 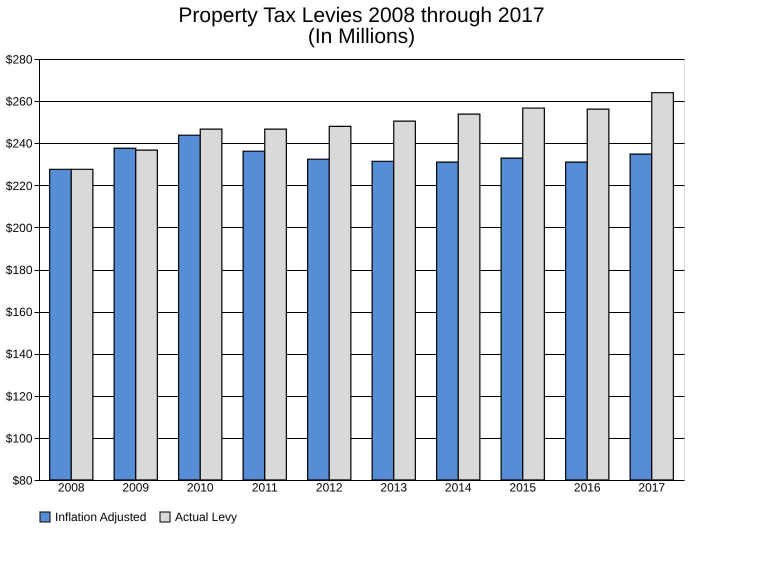 What do you see at coordinates (71, 487) in the screenshot?
I see `x-tick-label: 2008` at bounding box center [71, 487].